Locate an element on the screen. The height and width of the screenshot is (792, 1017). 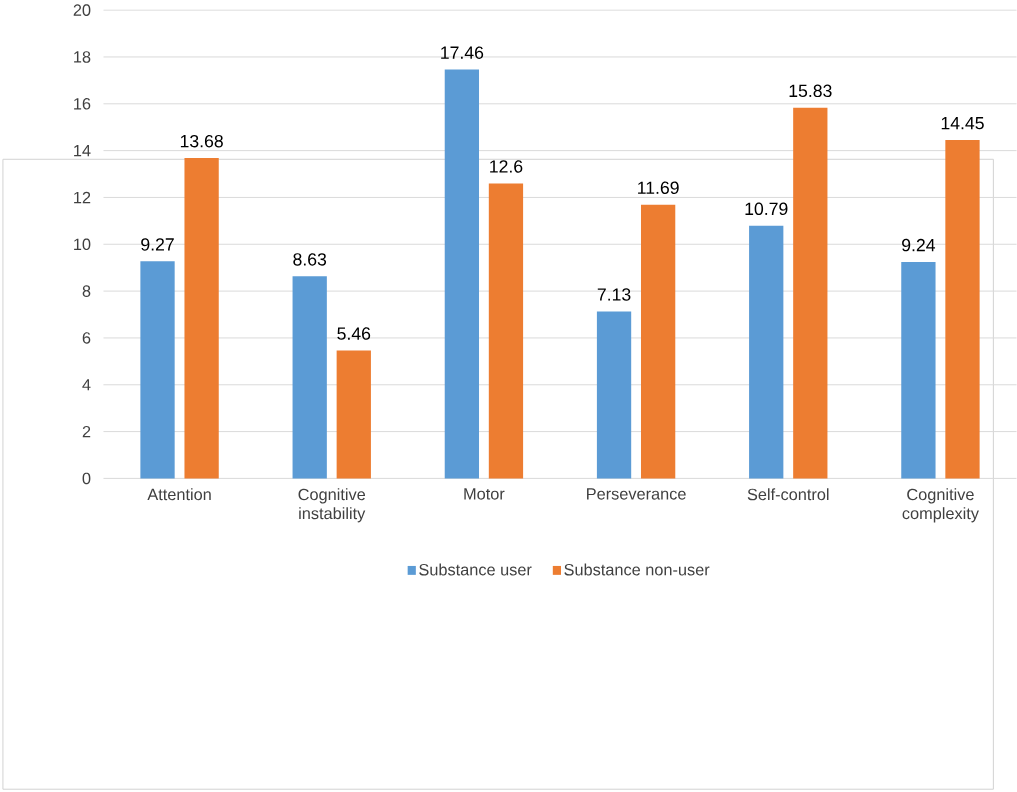
data-label: 17.46 is located at coordinates (462, 52).